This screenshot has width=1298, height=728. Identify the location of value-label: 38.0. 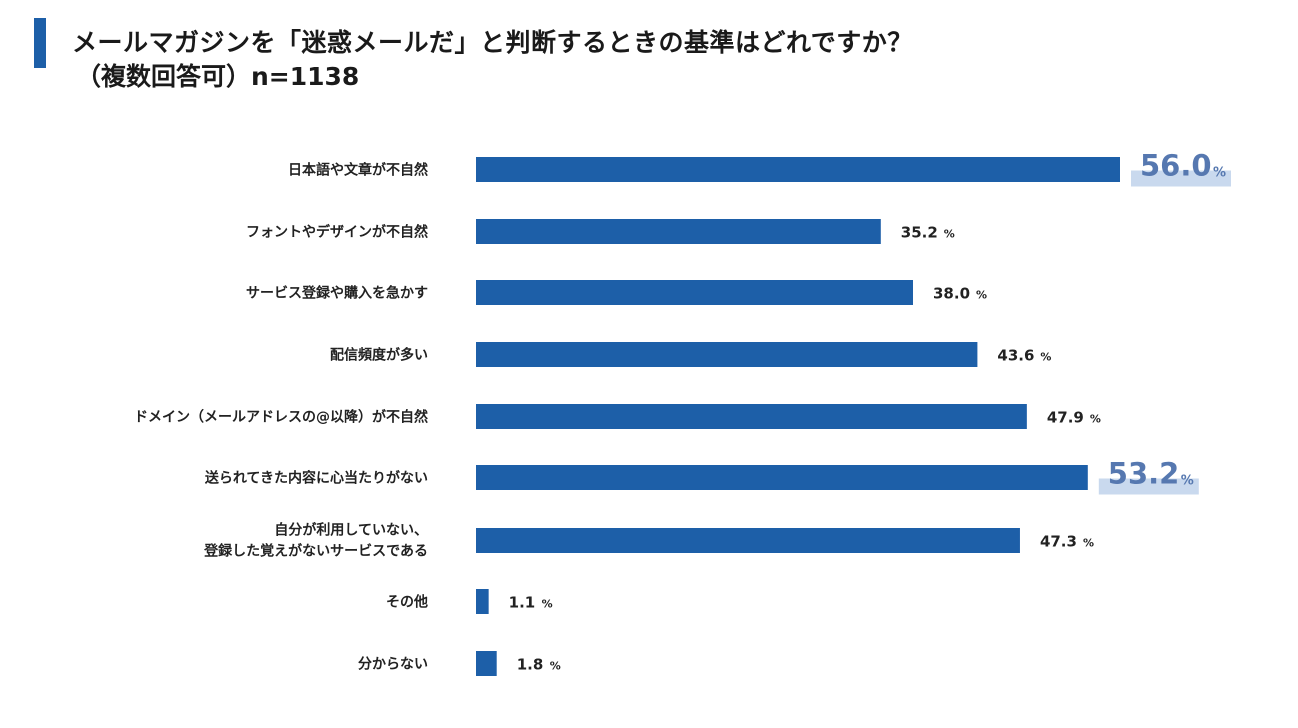
(951, 294).